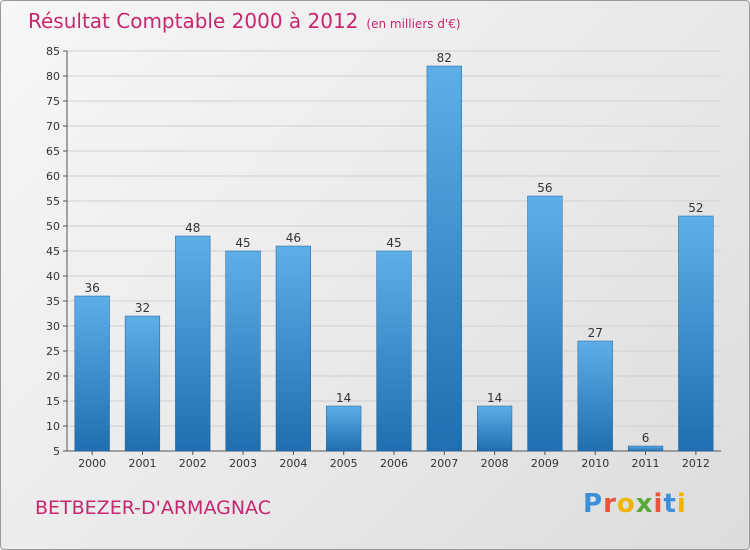 This screenshot has height=550, width=750. What do you see at coordinates (242, 243) in the screenshot?
I see `data-label-2003: 45` at bounding box center [242, 243].